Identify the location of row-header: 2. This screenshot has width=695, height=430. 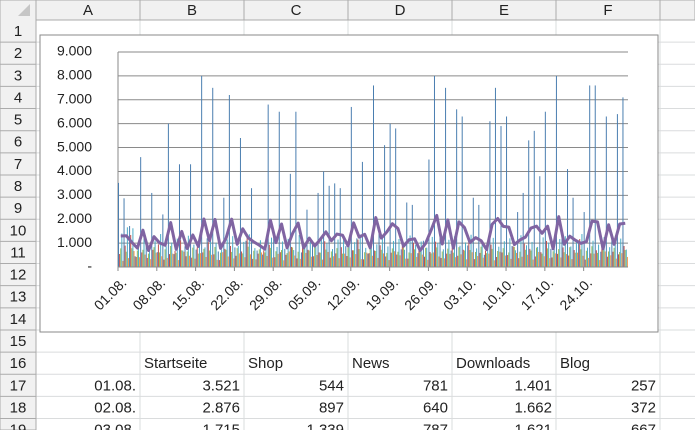
(18, 53).